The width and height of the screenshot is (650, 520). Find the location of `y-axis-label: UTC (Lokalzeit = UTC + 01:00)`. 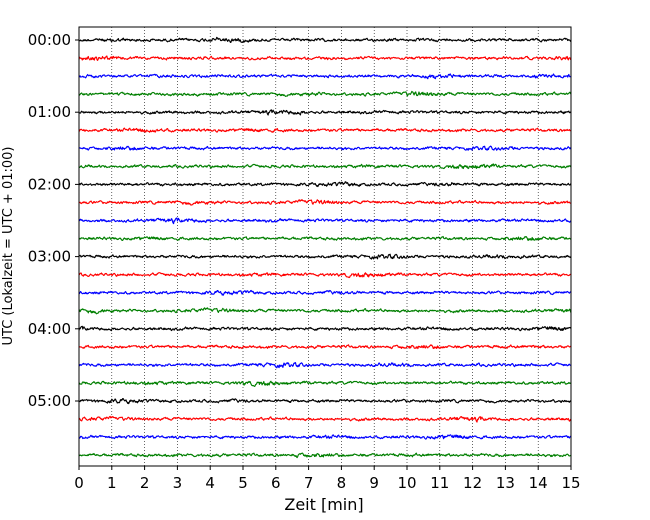

y-axis-label: UTC (Lokalzeit = UTC + 01:00) is located at coordinates (8, 246).